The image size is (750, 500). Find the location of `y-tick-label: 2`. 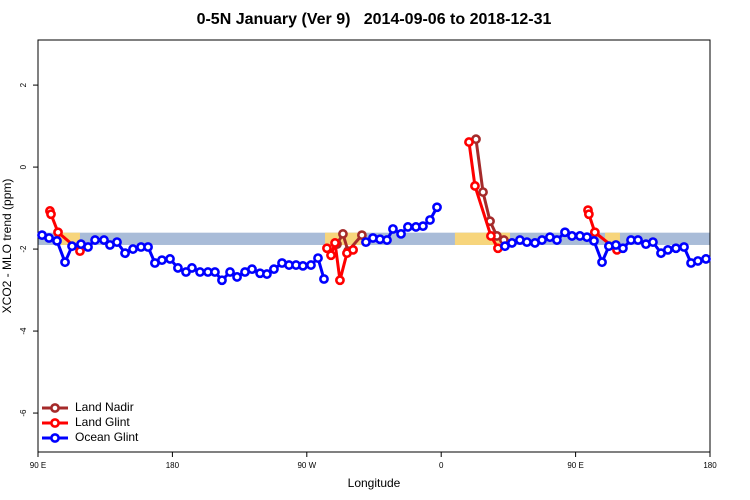

y-tick-label: 2 is located at coordinates (23, 84).